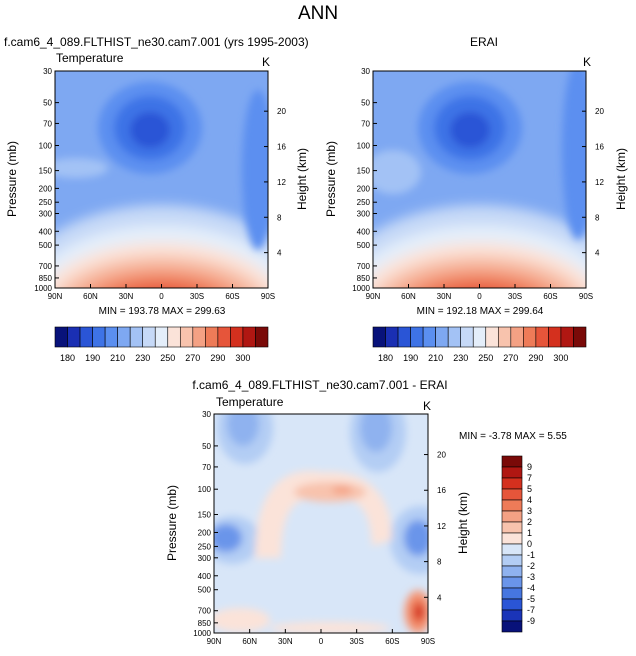  I want to click on colorbar-label: 290, so click(535, 358).